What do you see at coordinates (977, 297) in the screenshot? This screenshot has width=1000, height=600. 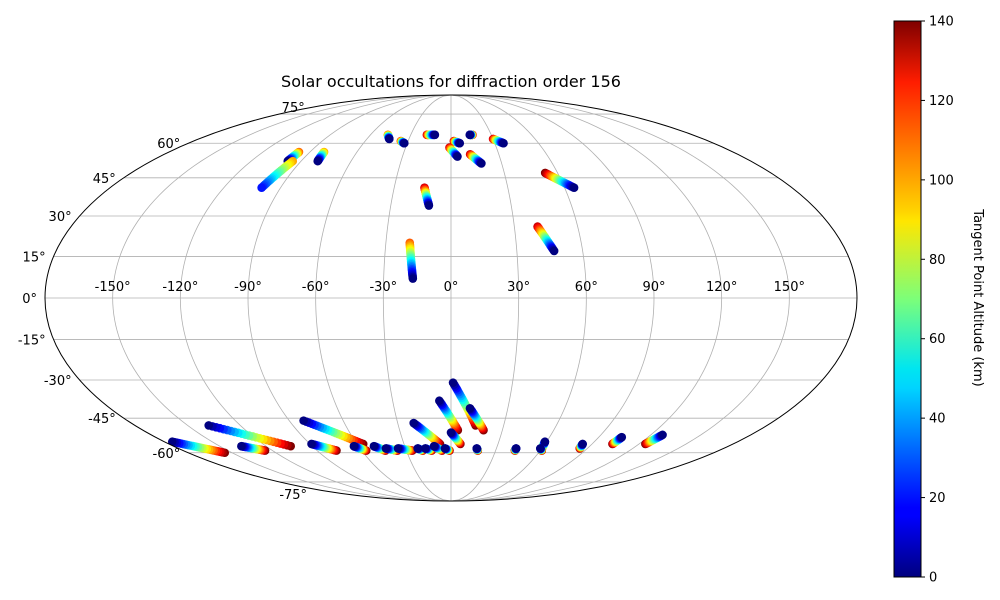 I see `colorbar-label: Tangent Point Altitude (km)` at bounding box center [977, 297].